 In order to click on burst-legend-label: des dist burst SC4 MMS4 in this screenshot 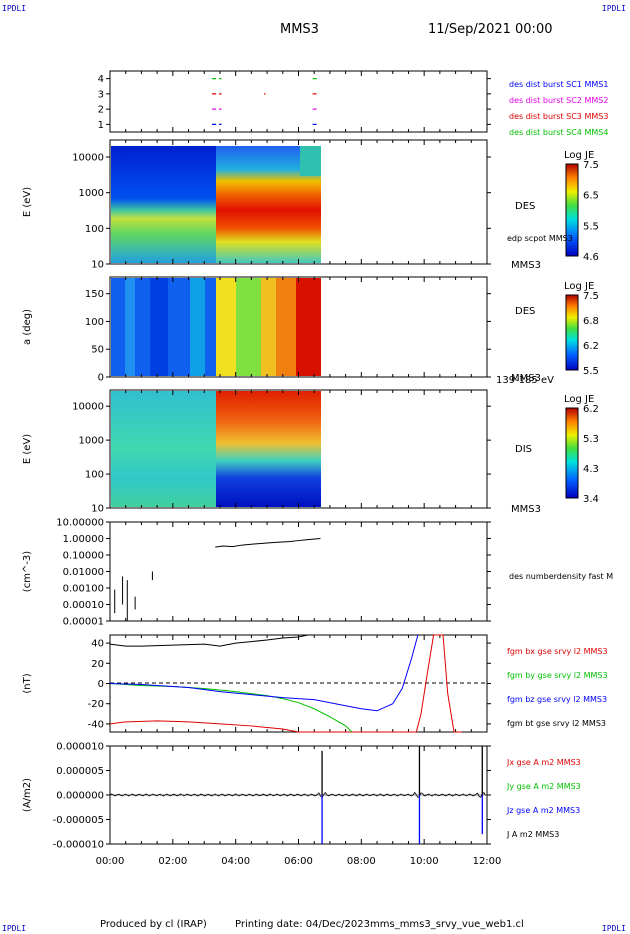, I will do `click(558, 132)`.